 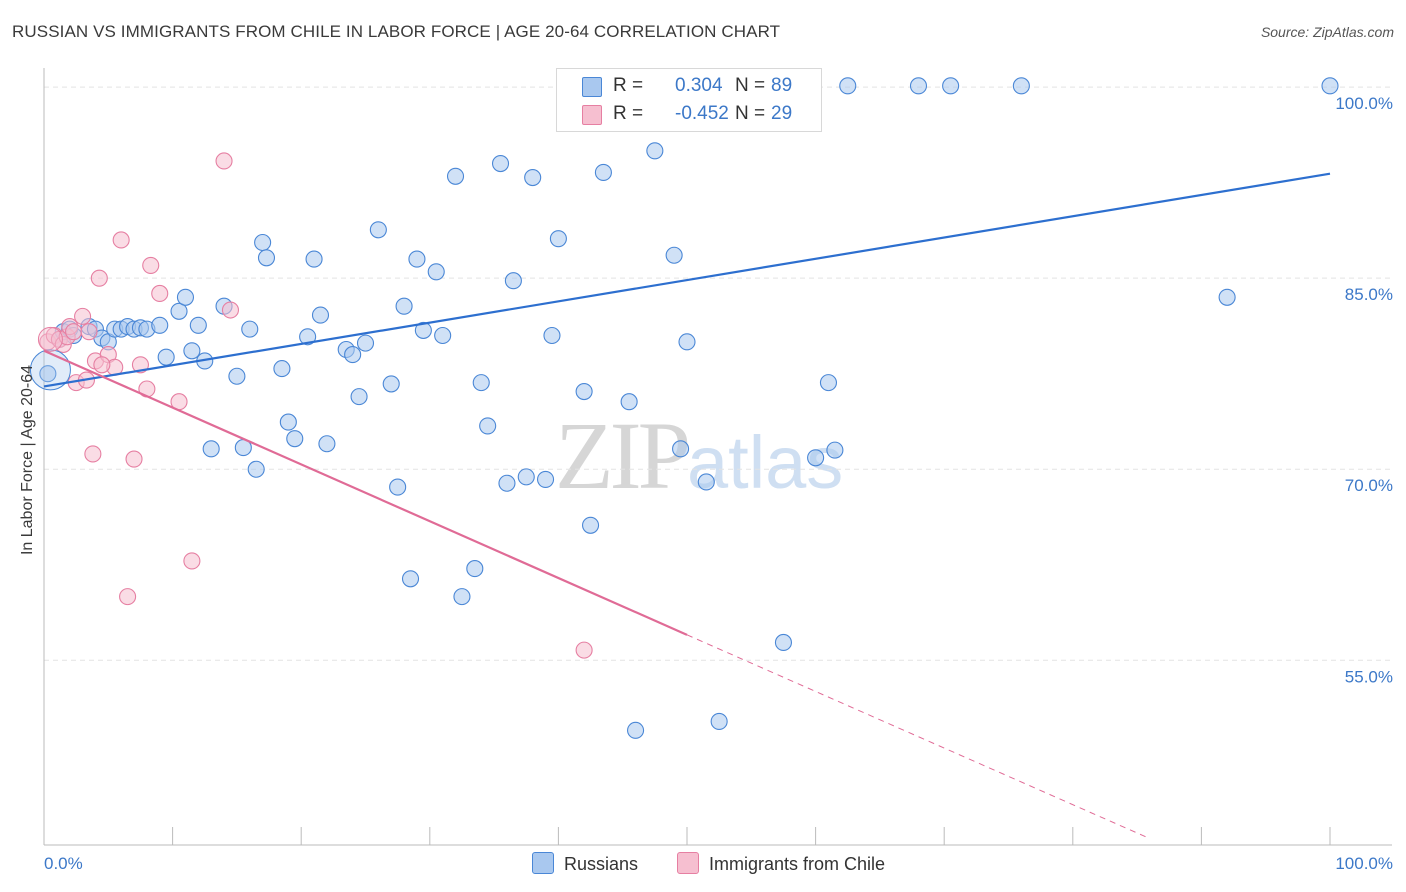 I want to click on russians-r-label: R =, so click(x=628, y=85).